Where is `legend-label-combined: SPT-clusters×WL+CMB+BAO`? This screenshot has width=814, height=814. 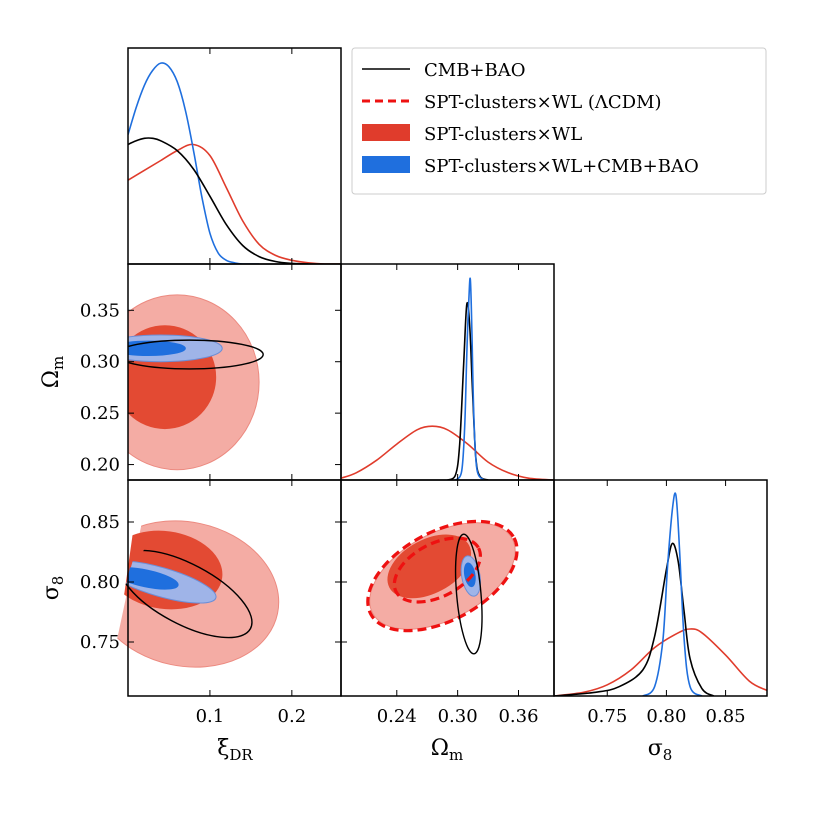
legend-label-combined: SPT-clusters×WL+CMB+BAO is located at coordinates (561, 166).